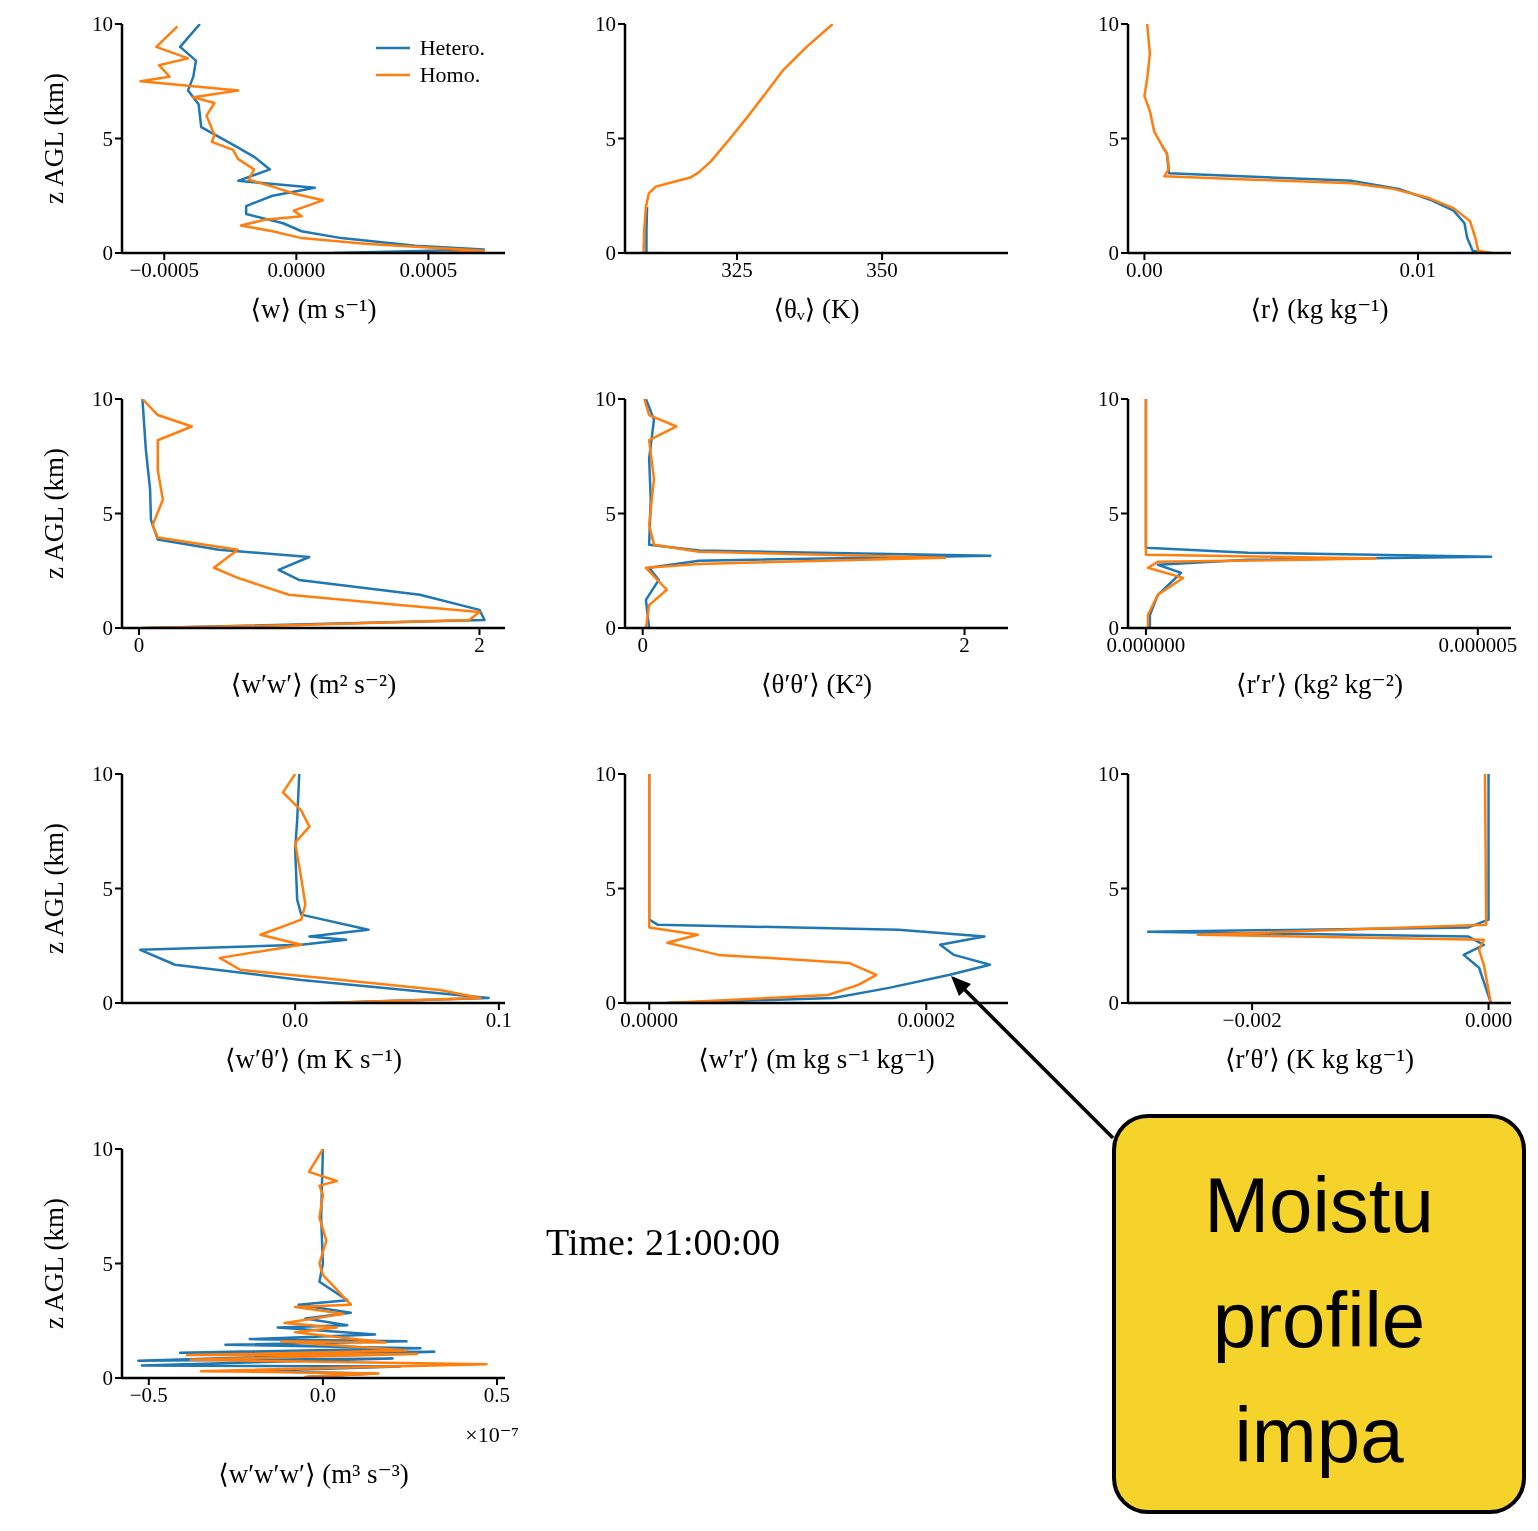  What do you see at coordinates (499, 1019) in the screenshot?
I see `x-tick-label: 0.1` at bounding box center [499, 1019].